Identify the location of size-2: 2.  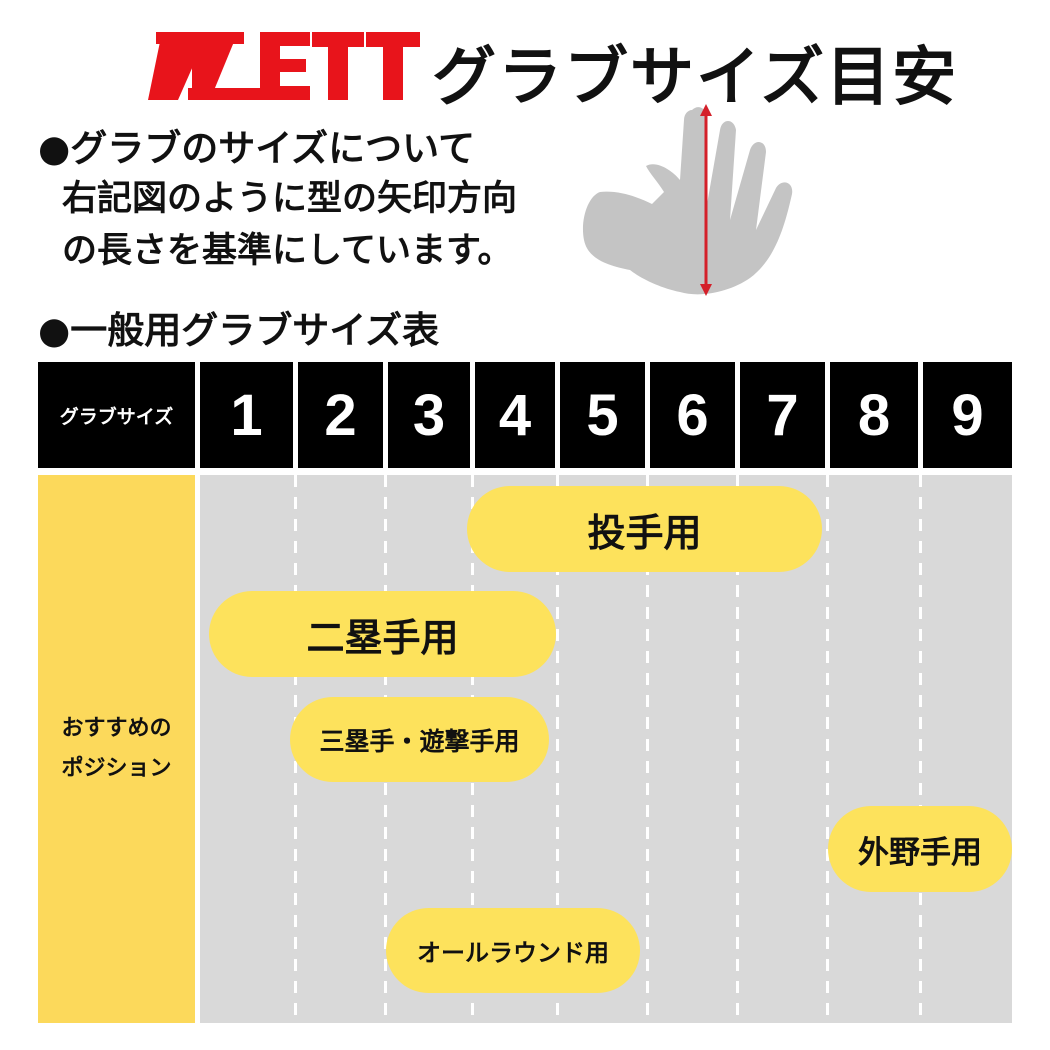
(340, 415).